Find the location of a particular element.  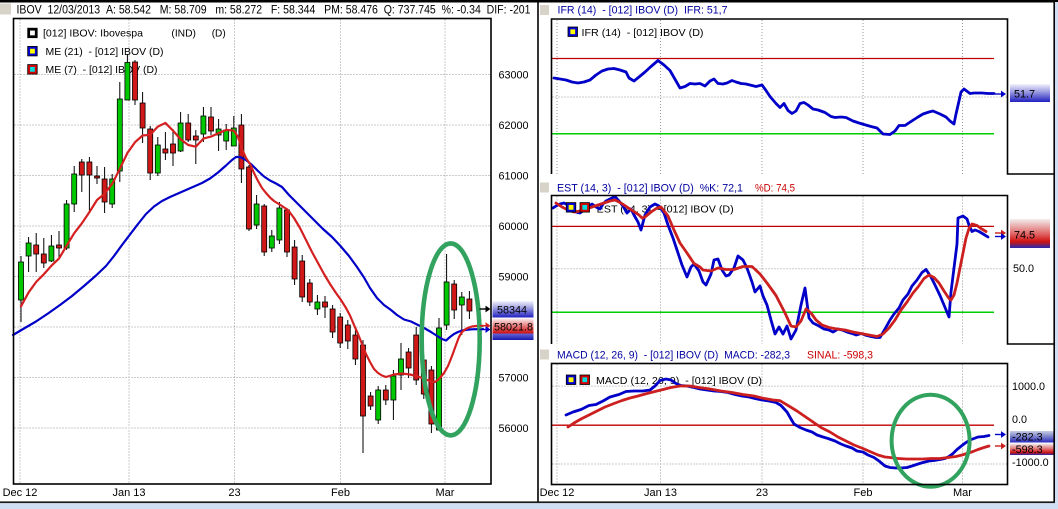

svg-text: (IND) is located at coordinates (183, 34).